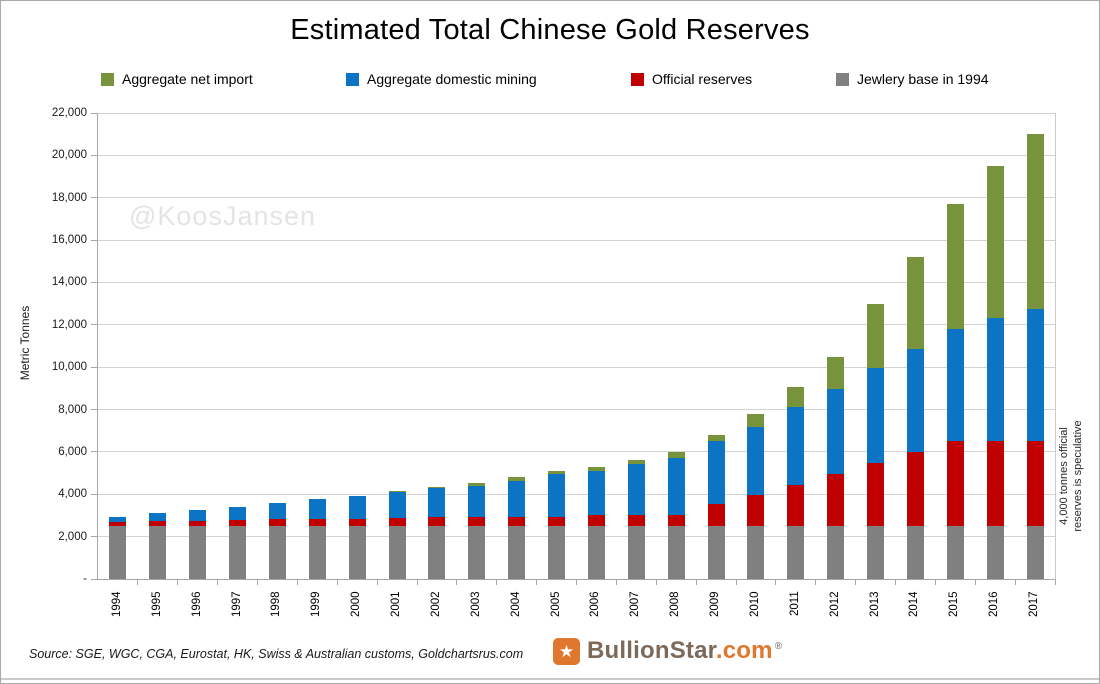 This screenshot has width=1100, height=684. What do you see at coordinates (756, 346) in the screenshot?
I see `category-2010` at bounding box center [756, 346].